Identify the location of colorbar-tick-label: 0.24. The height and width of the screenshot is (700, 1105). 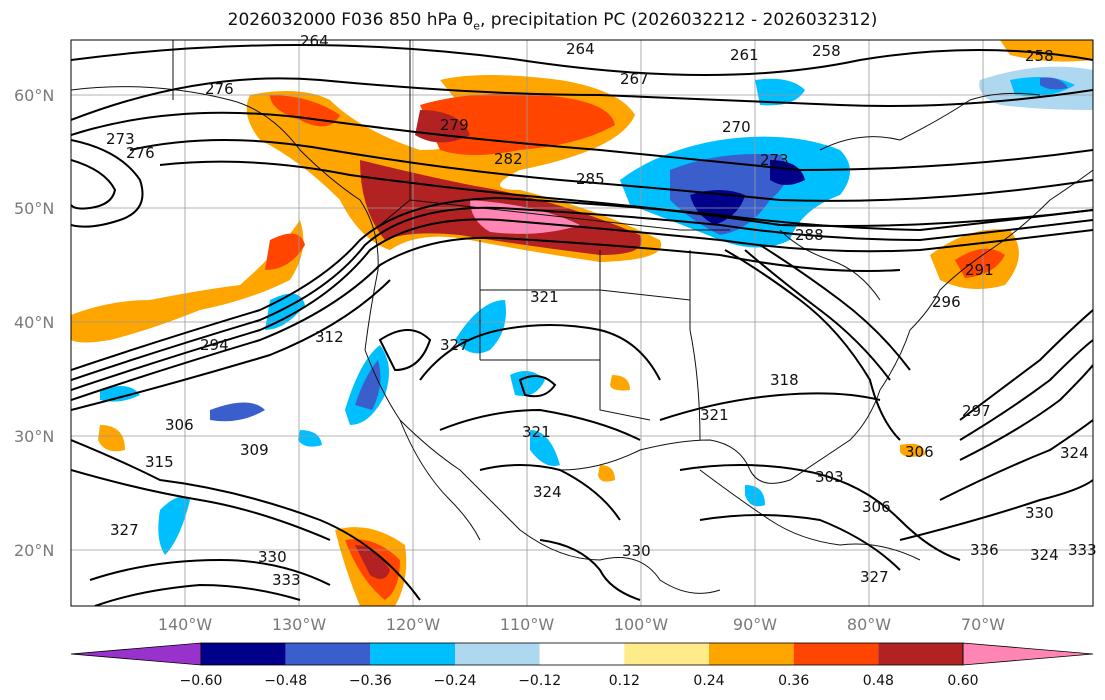
(708, 681).